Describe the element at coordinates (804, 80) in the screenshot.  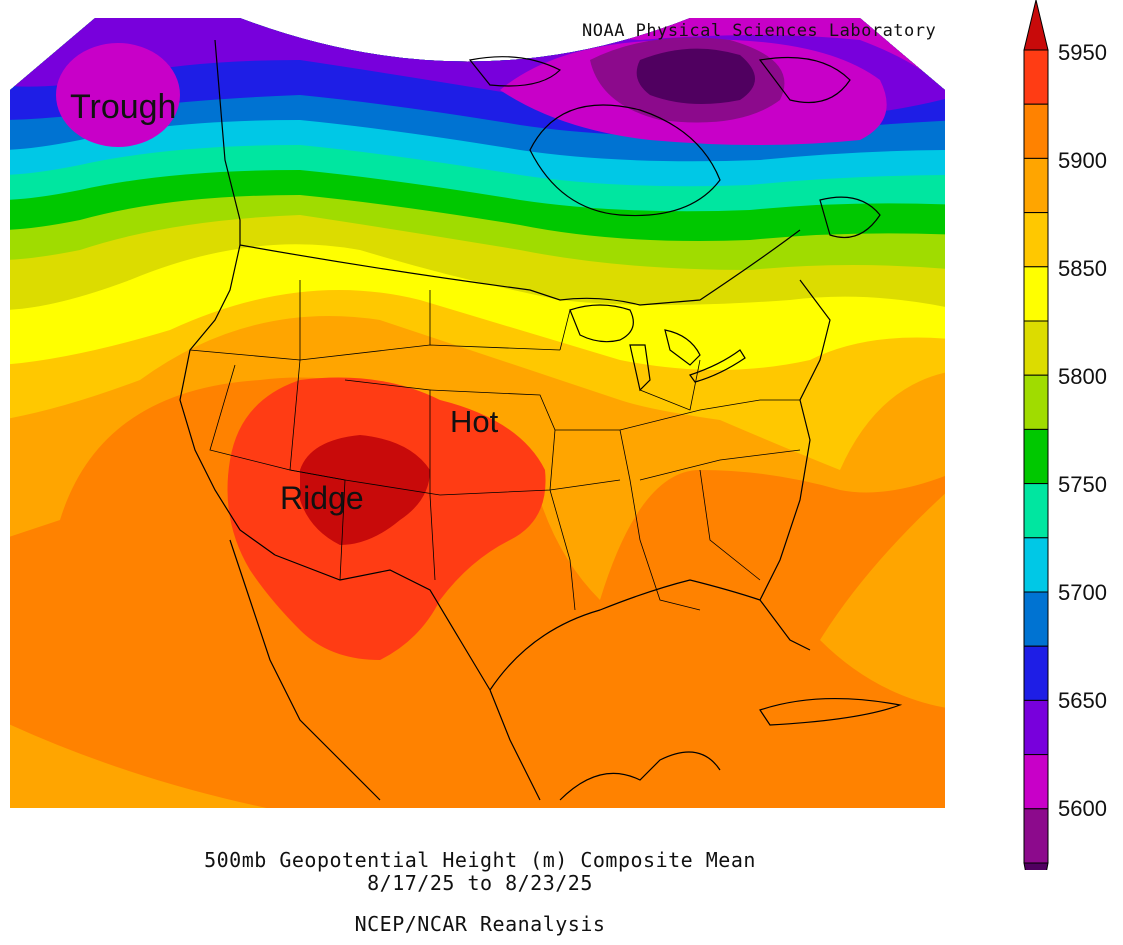
I see `baffin-island` at that location.